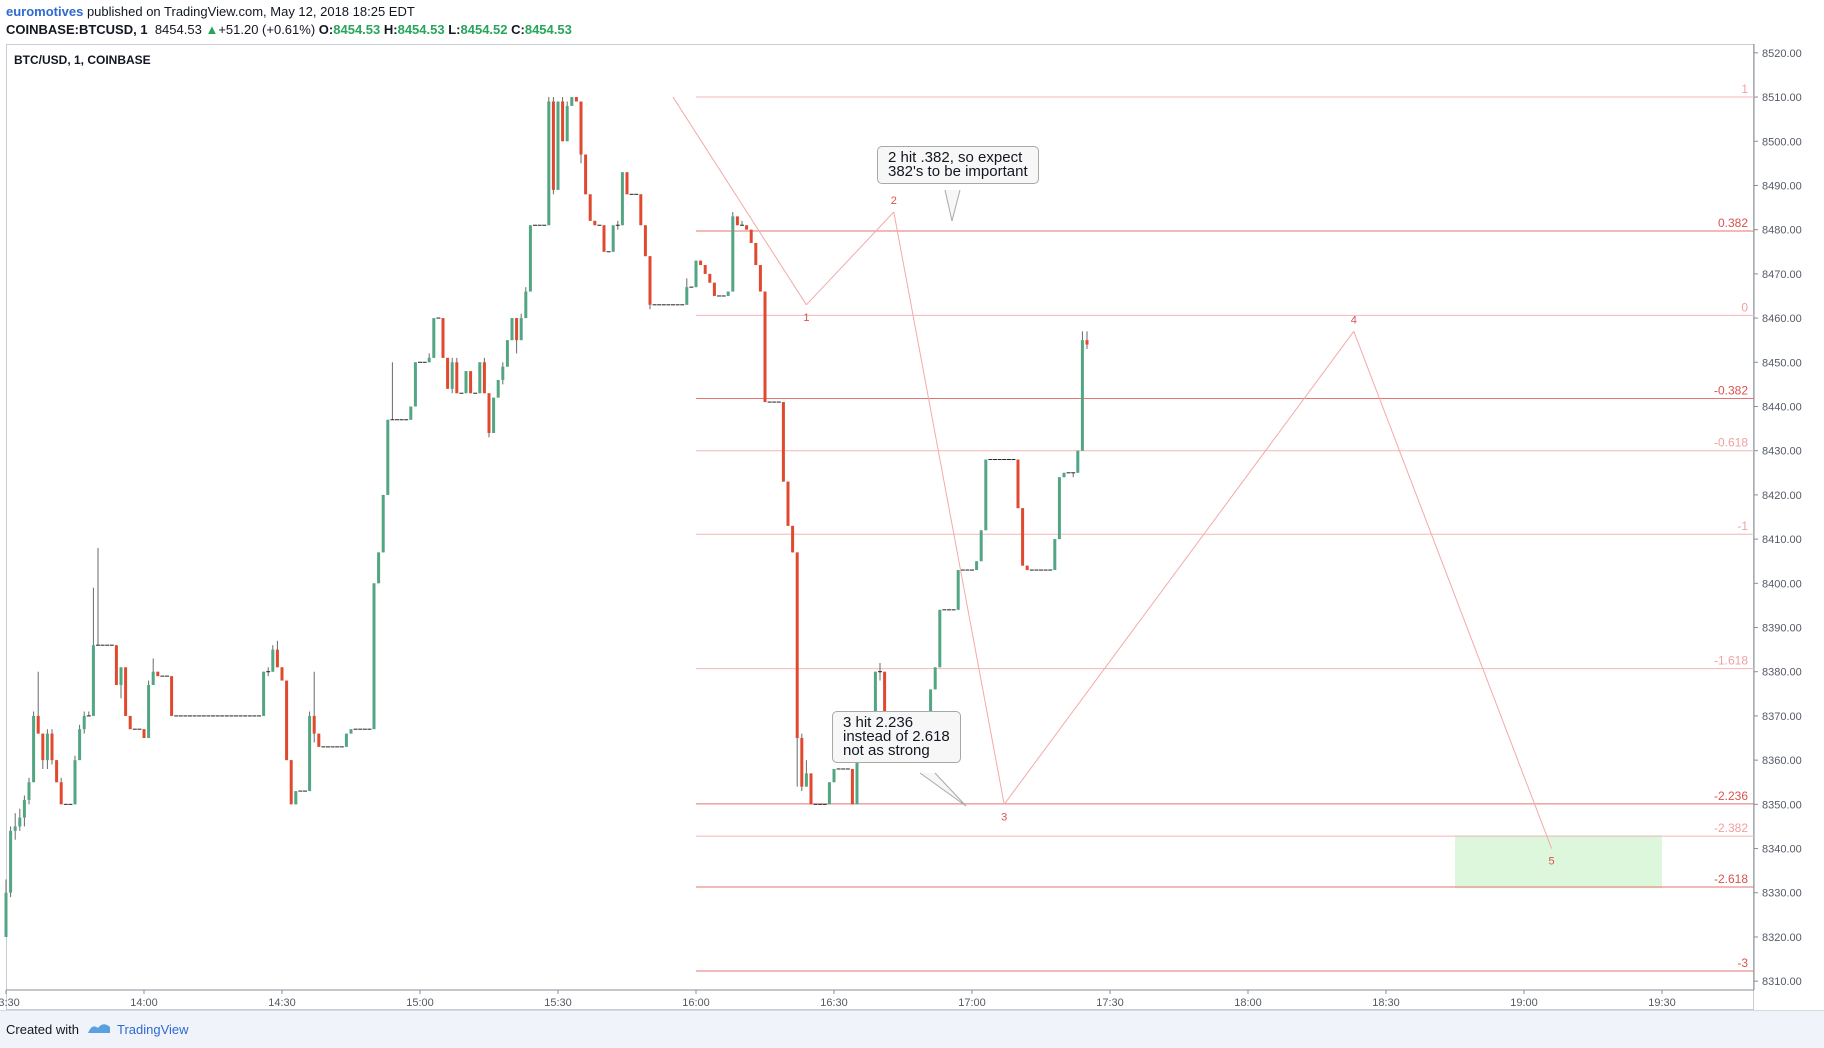 This screenshot has height=1048, width=1824. What do you see at coordinates (1552, 862) in the screenshot?
I see `wave-label: 5` at bounding box center [1552, 862].